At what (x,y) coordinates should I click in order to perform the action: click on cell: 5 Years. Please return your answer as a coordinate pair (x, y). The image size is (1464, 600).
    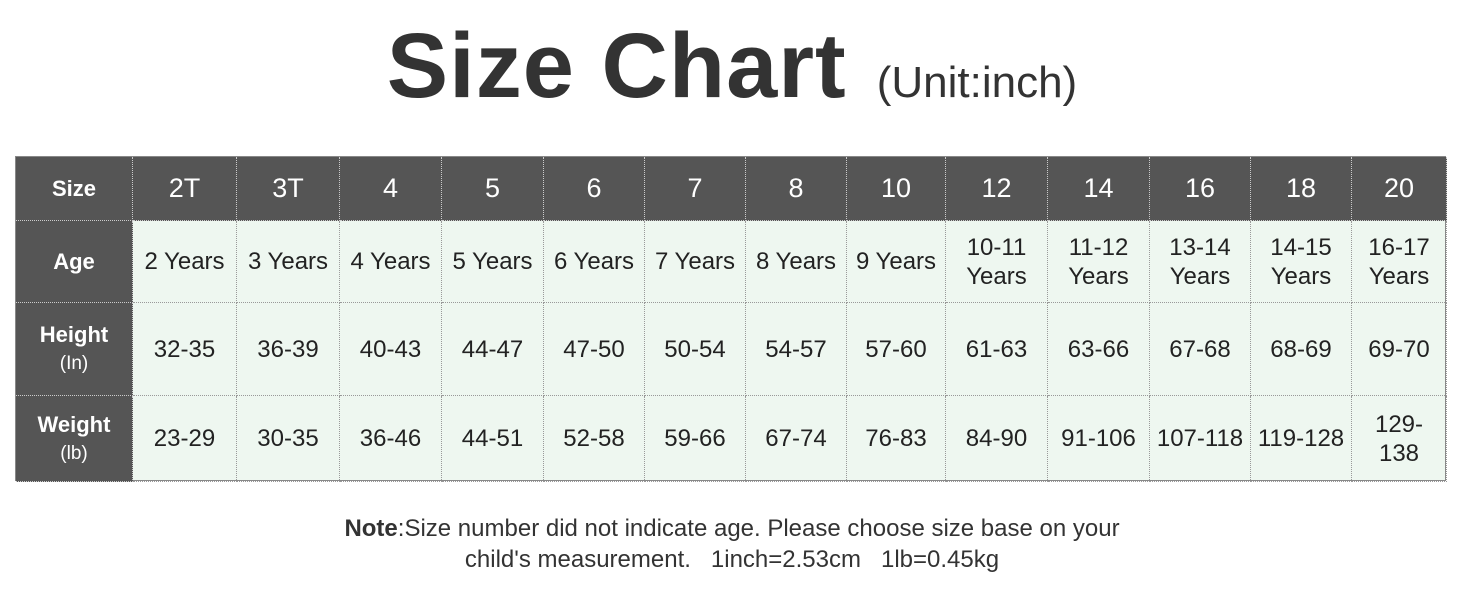
    Looking at the image, I should click on (493, 262).